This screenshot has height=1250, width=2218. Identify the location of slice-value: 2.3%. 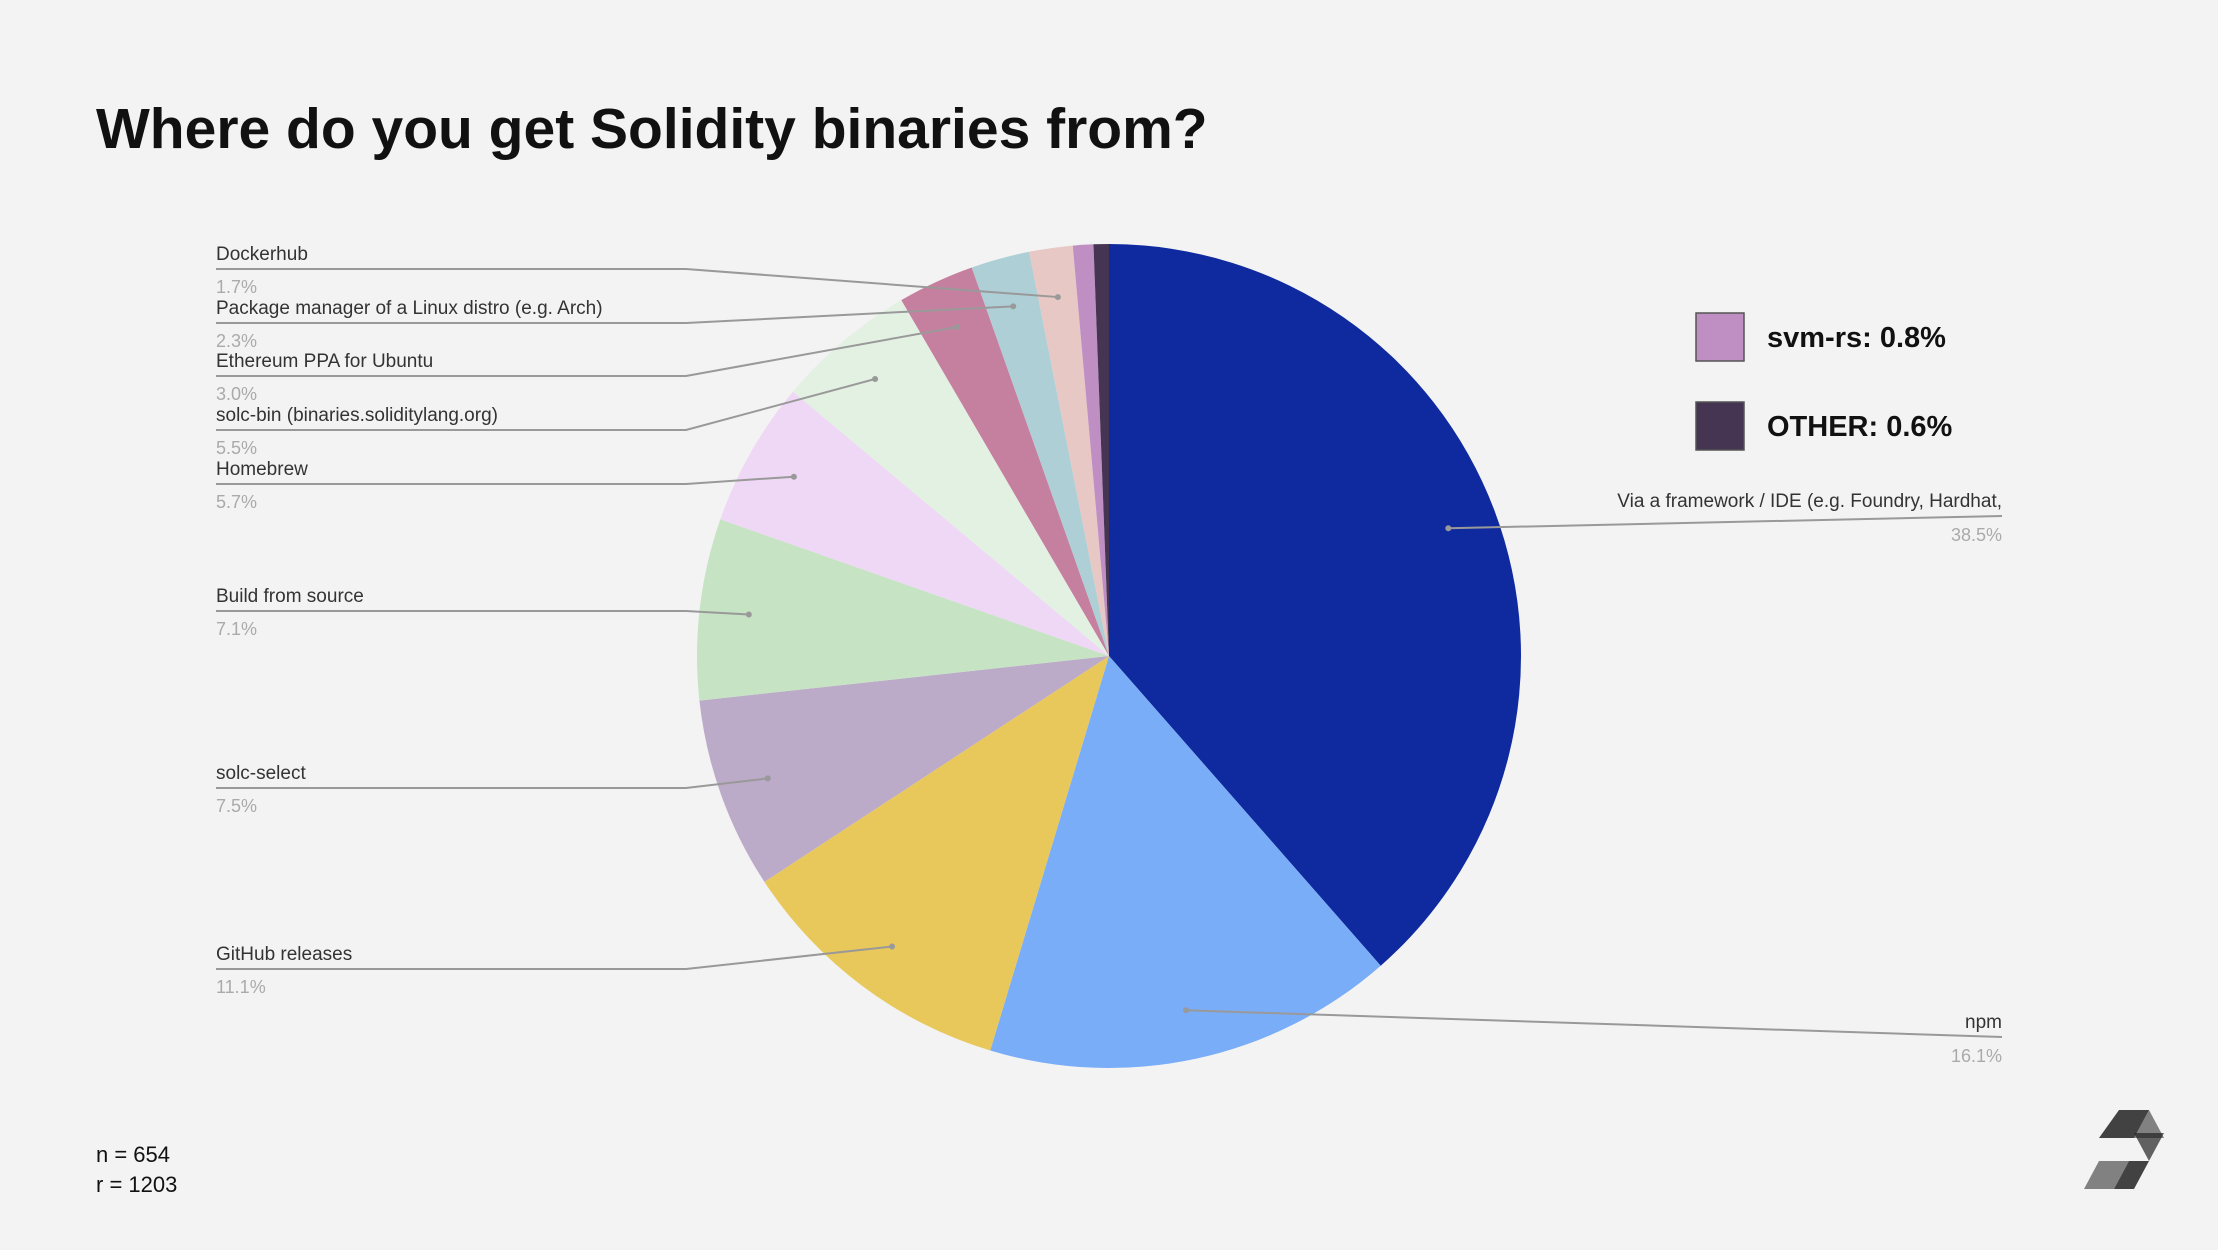
(236, 341).